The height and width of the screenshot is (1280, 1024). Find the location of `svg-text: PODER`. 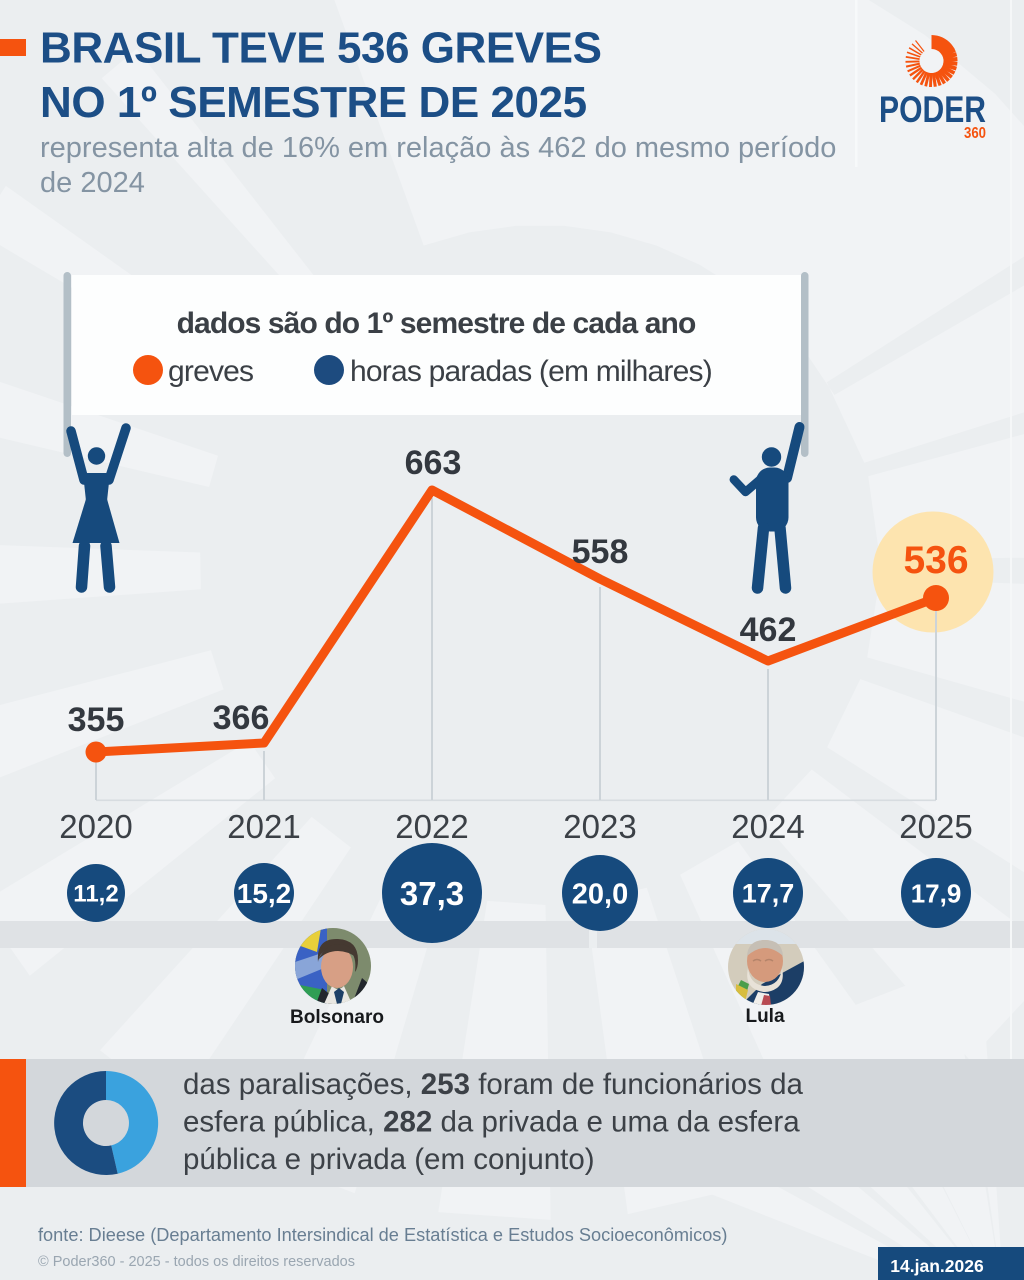

svg-text: PODER is located at coordinates (932, 109).